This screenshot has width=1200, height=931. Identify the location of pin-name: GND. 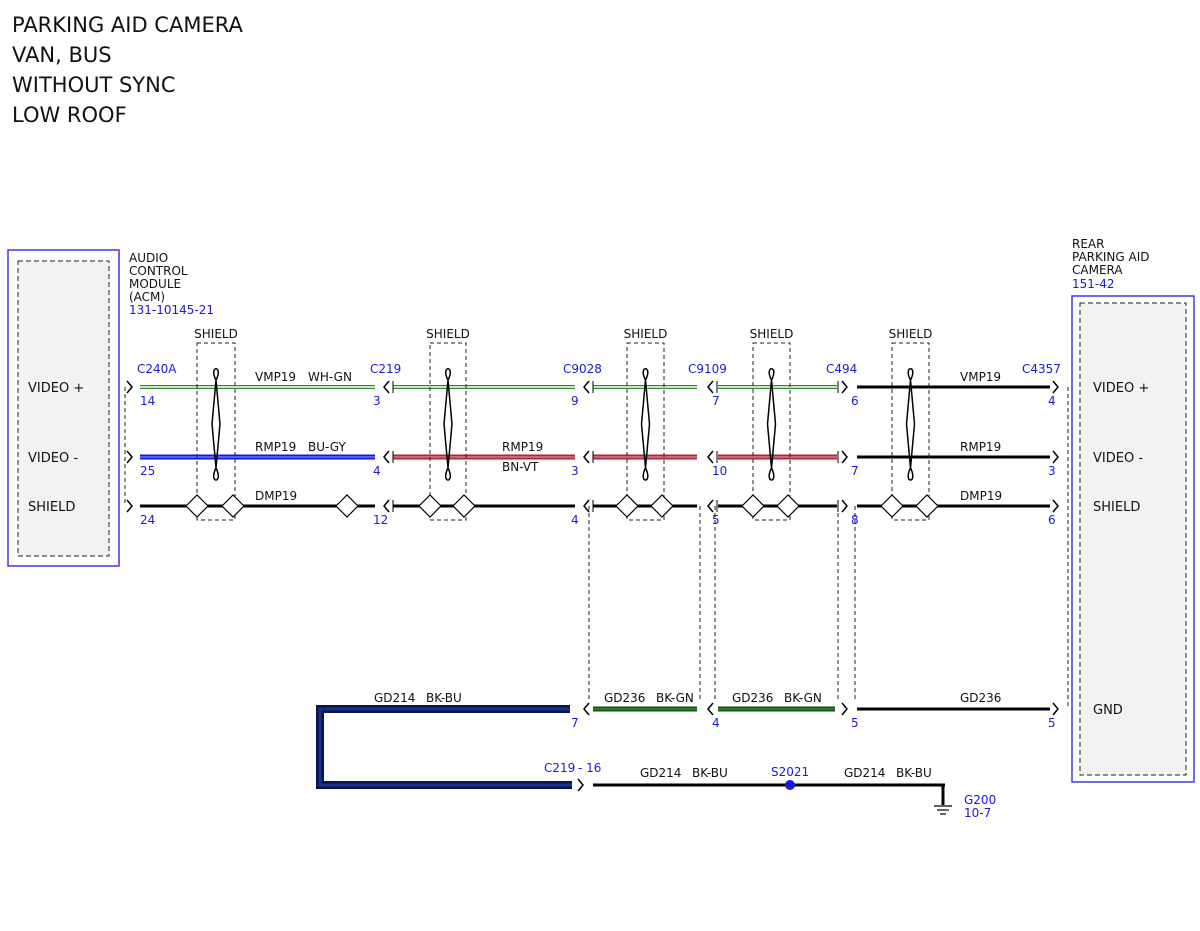
(1108, 710).